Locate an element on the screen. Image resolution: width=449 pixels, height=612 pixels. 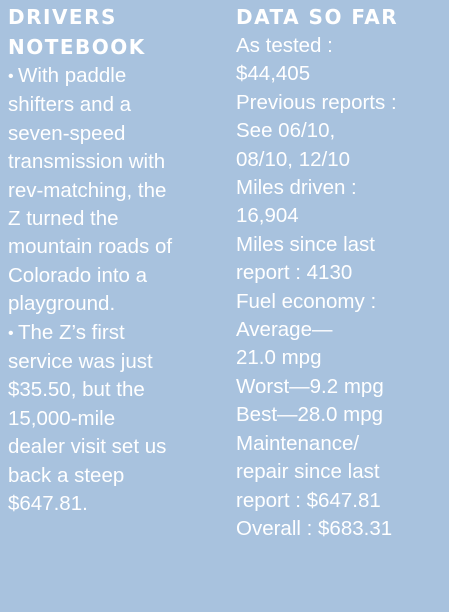
text-line: 15,000-mile is located at coordinates (62, 418).